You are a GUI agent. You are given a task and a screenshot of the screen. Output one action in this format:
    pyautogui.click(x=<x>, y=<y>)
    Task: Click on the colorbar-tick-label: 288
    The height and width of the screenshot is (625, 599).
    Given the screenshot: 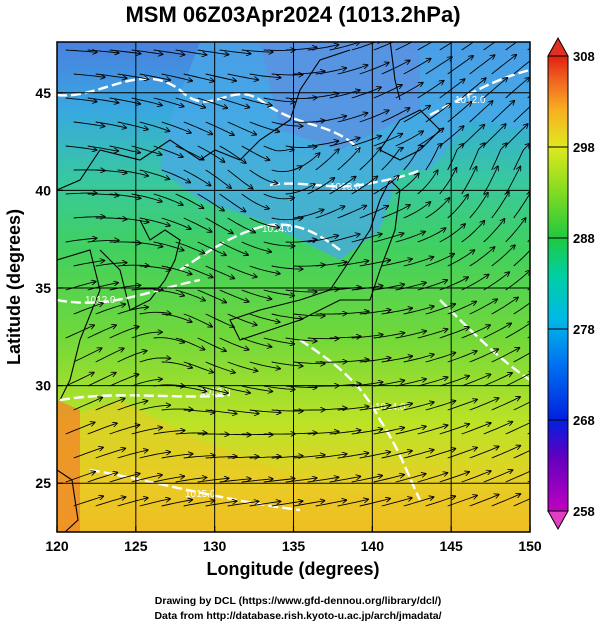 What is the action you would take?
    pyautogui.click(x=584, y=238)
    